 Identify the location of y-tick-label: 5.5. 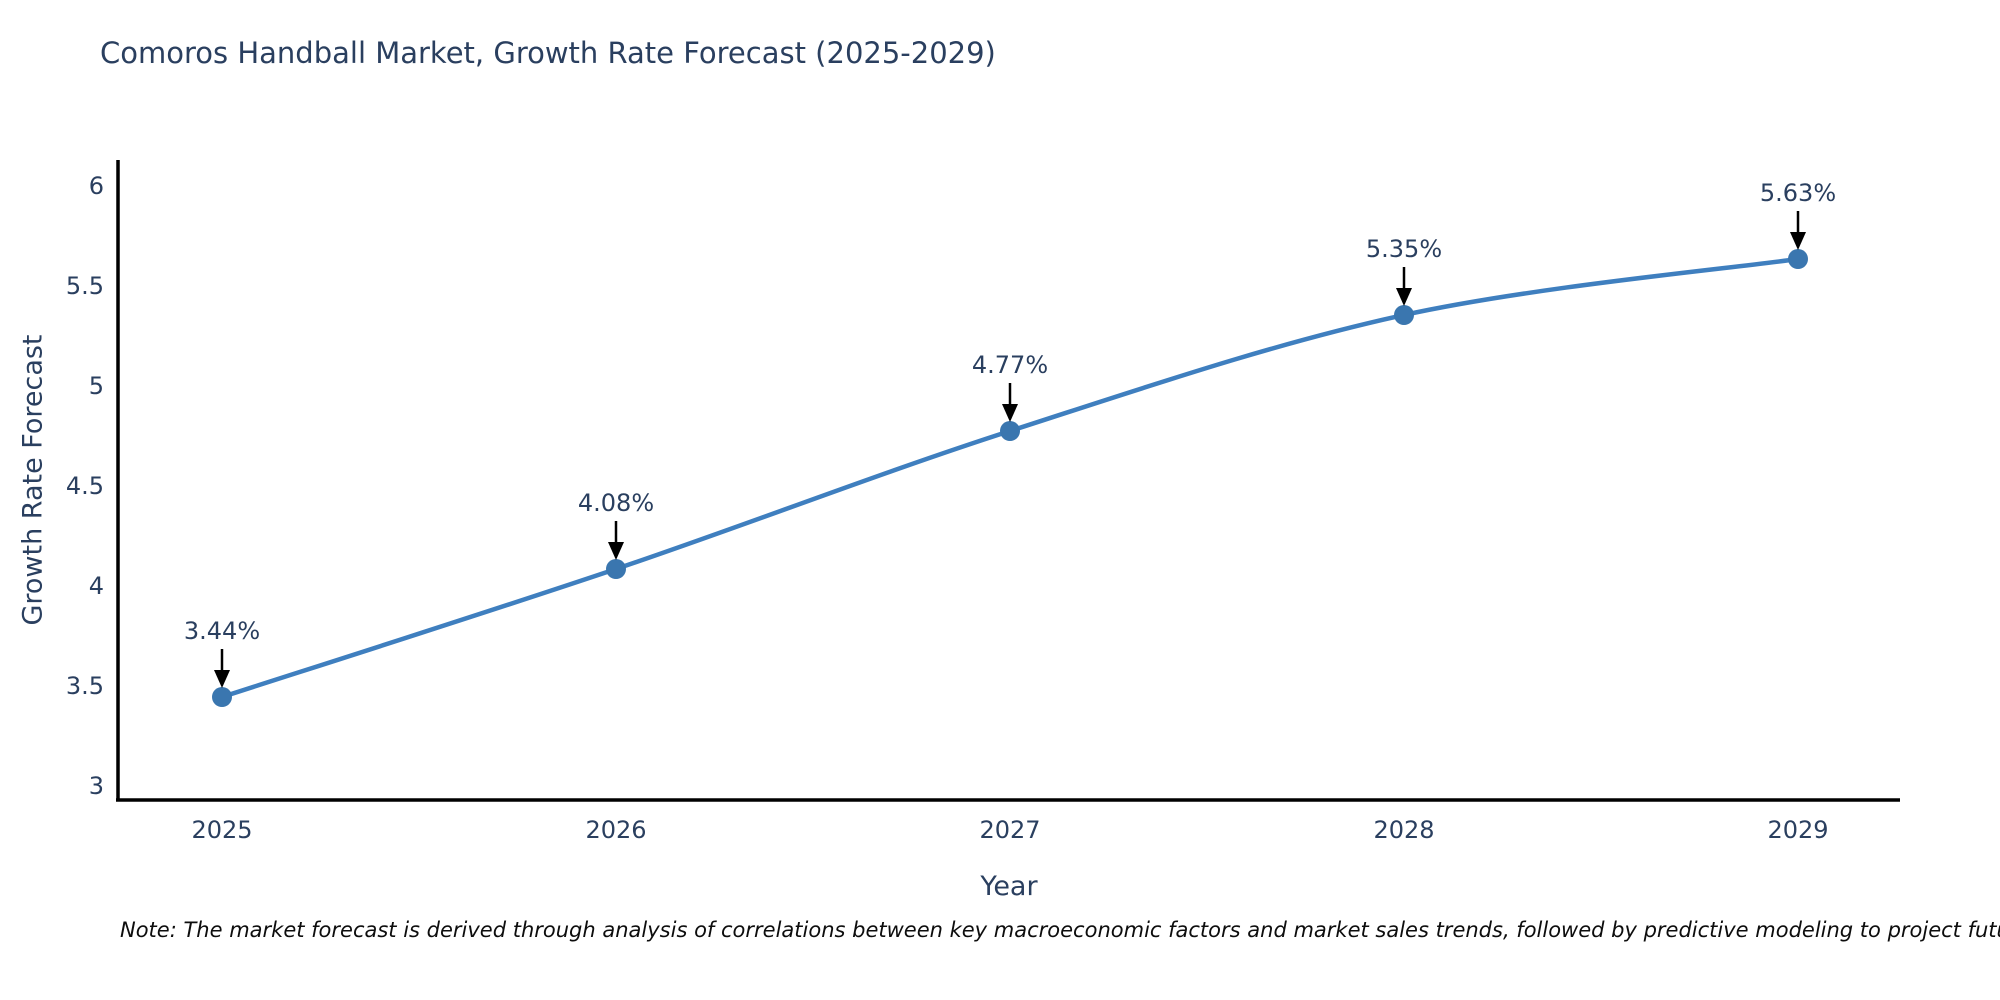
(85, 286).